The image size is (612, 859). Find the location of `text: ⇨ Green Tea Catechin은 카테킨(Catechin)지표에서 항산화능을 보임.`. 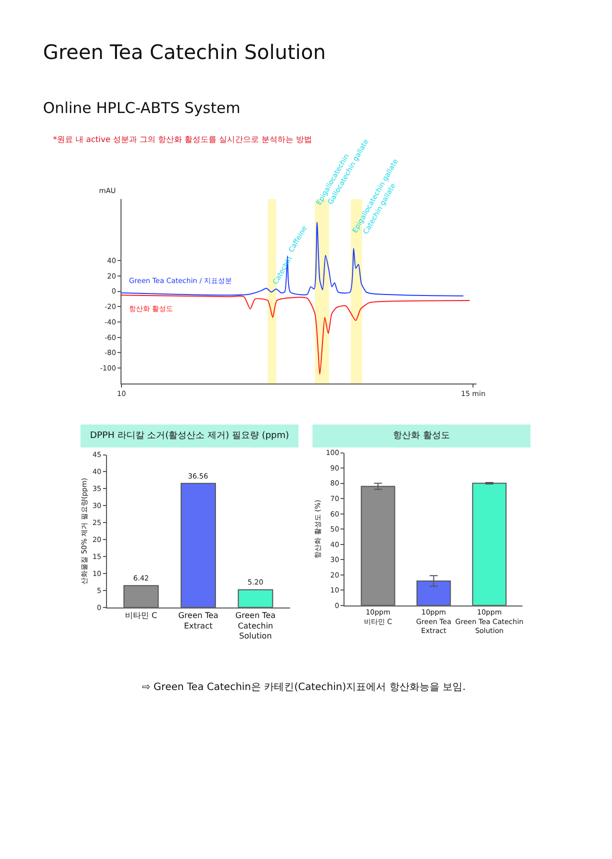

text: ⇨ Green Tea Catechin은 카테킨(Catechin)지표에서 항산화능을 보임. is located at coordinates (304, 687).